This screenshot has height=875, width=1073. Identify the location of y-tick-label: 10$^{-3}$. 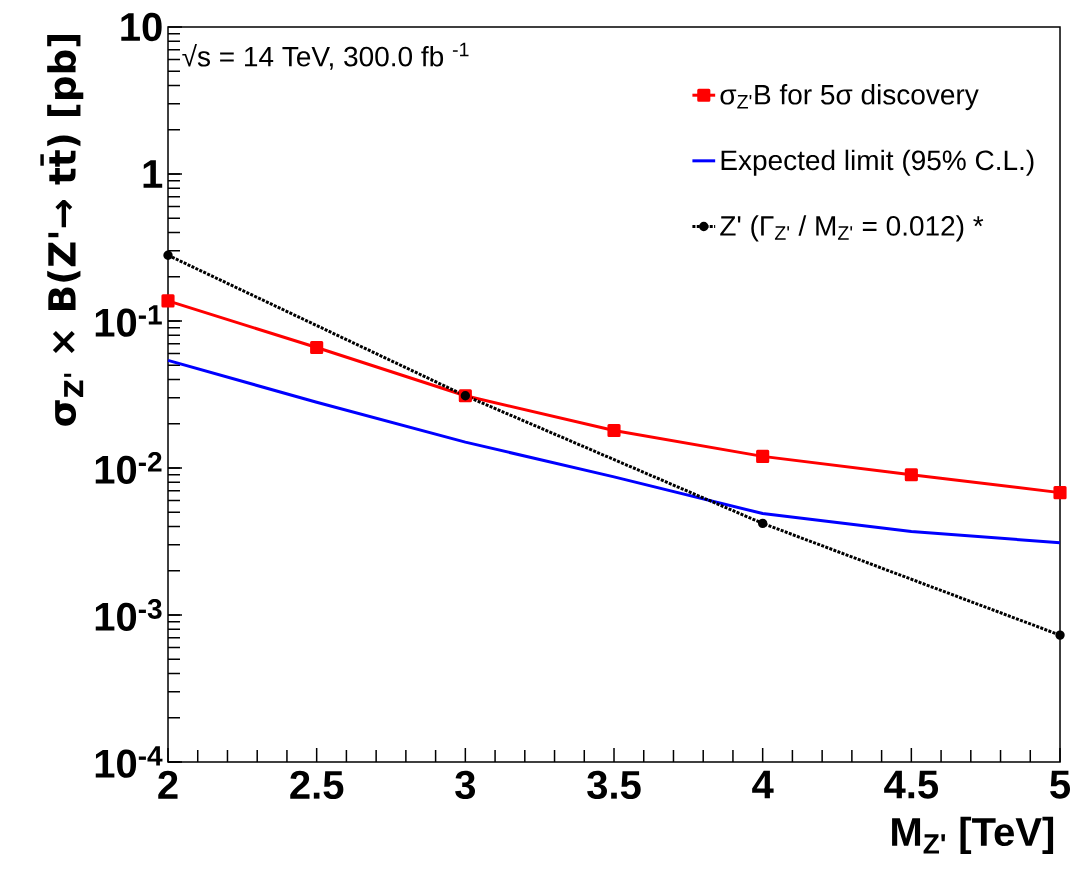
(128, 615).